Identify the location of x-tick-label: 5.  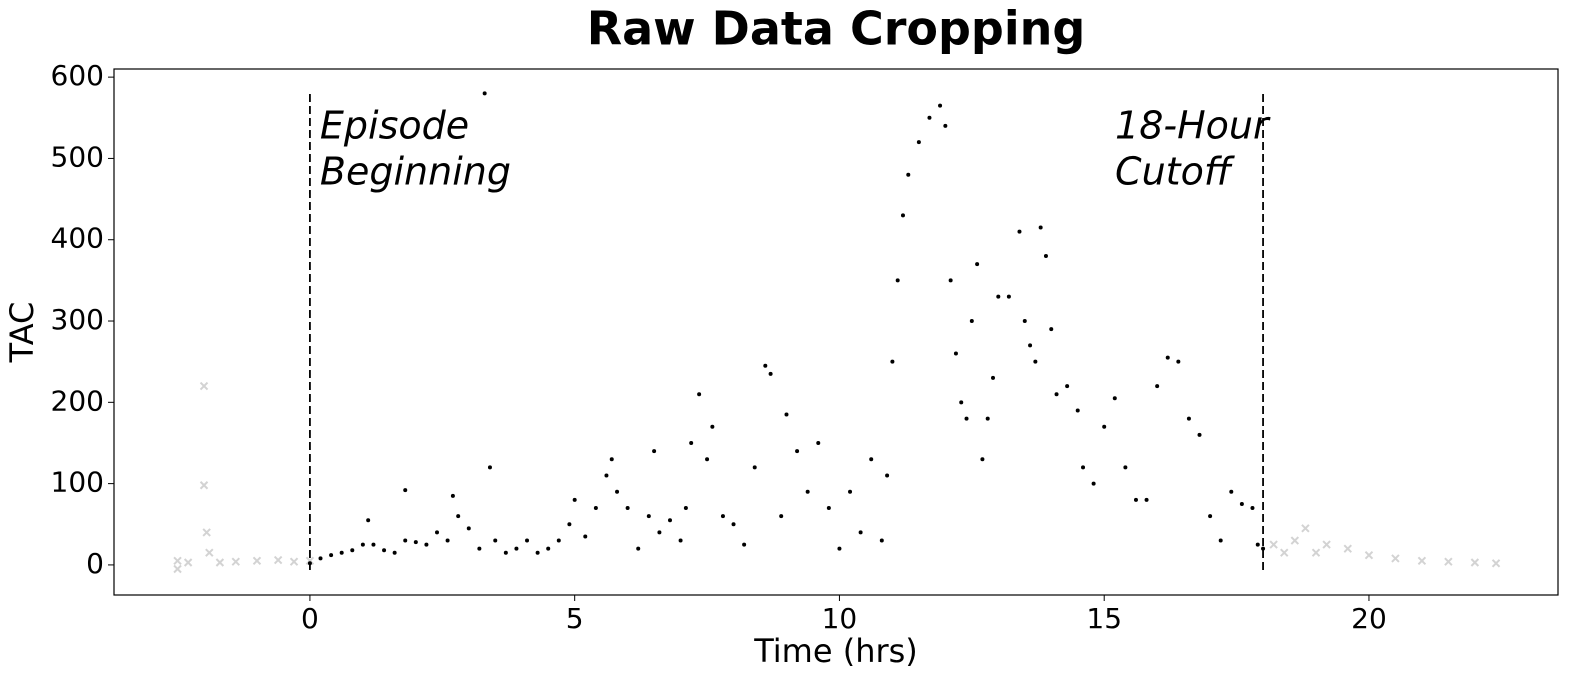
(575, 618).